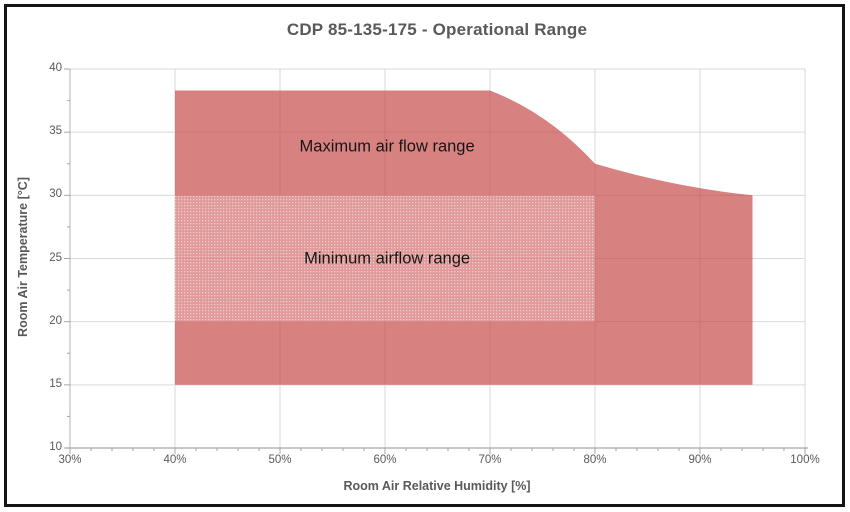 The height and width of the screenshot is (512, 850). I want to click on chart-title: CDP 85-135-175 - Operational Range, so click(437, 29).